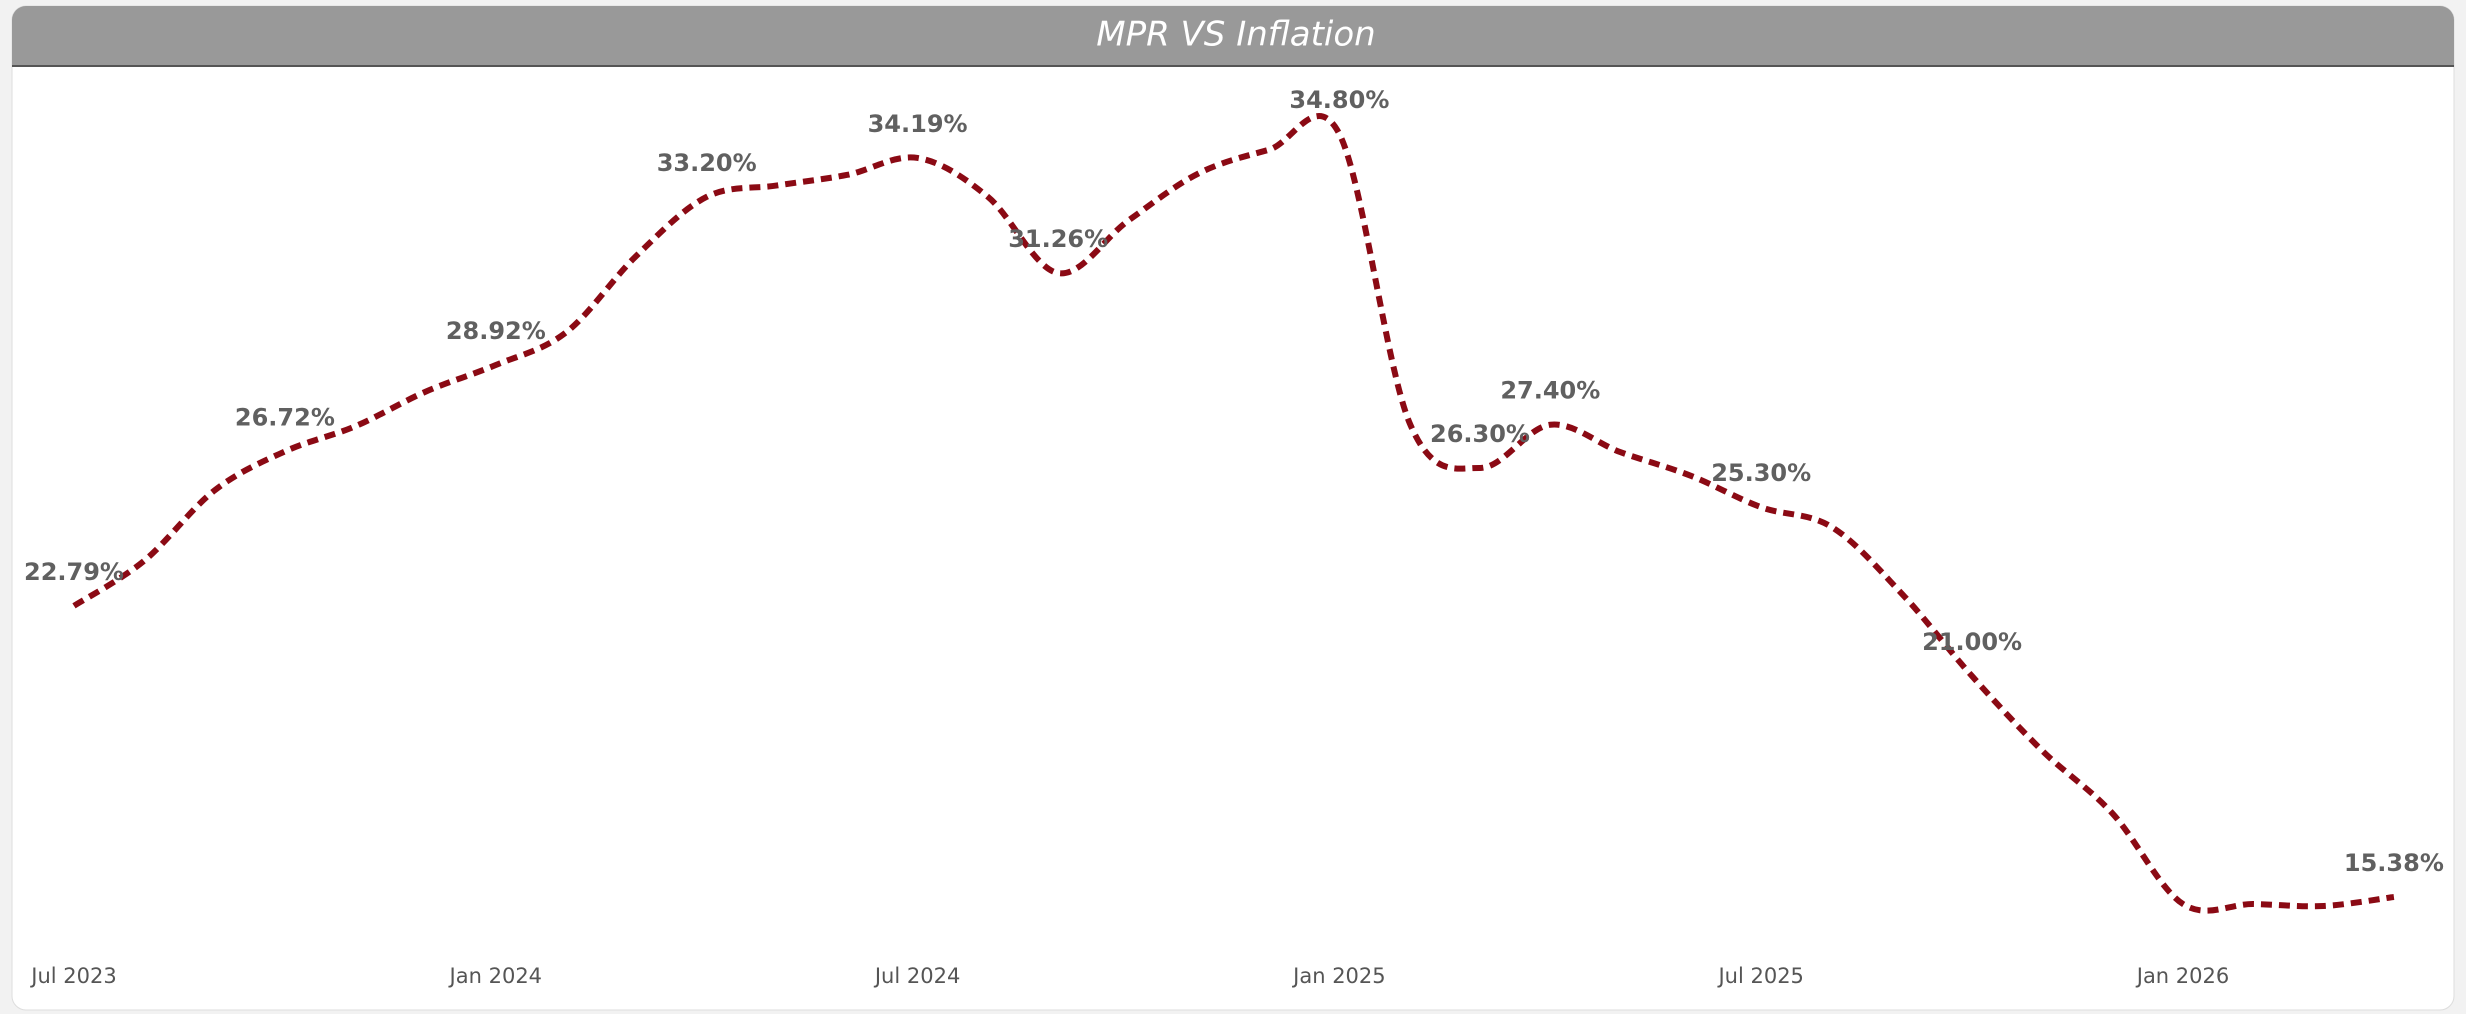  What do you see at coordinates (1759, 976) in the screenshot?
I see `x-tick-label: Jul 2025` at bounding box center [1759, 976].